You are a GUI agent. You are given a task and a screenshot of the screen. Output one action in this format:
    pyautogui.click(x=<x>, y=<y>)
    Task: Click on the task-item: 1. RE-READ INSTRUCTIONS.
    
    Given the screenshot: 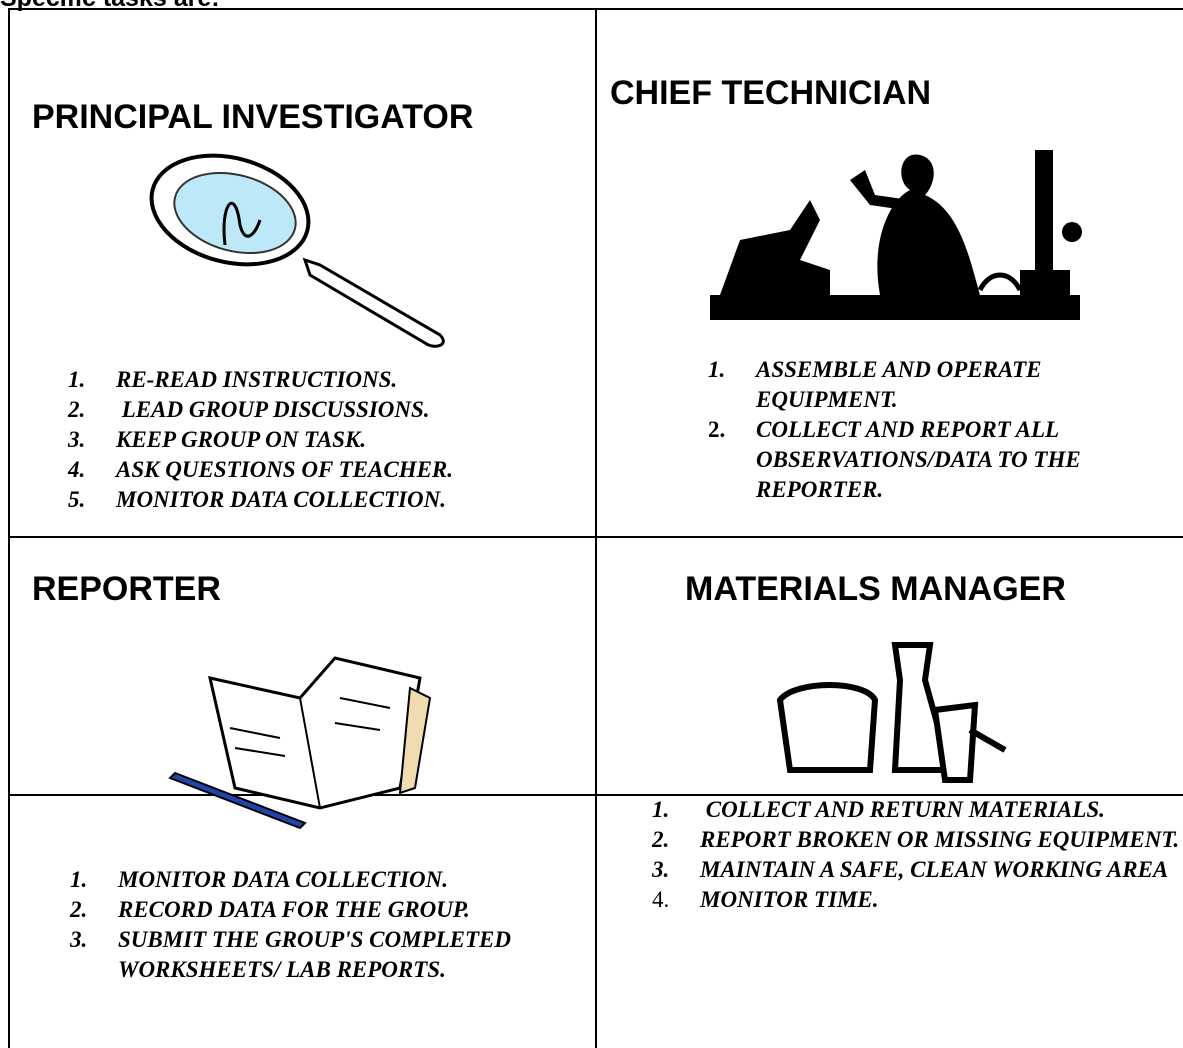 What is the action you would take?
    pyautogui.click(x=318, y=380)
    